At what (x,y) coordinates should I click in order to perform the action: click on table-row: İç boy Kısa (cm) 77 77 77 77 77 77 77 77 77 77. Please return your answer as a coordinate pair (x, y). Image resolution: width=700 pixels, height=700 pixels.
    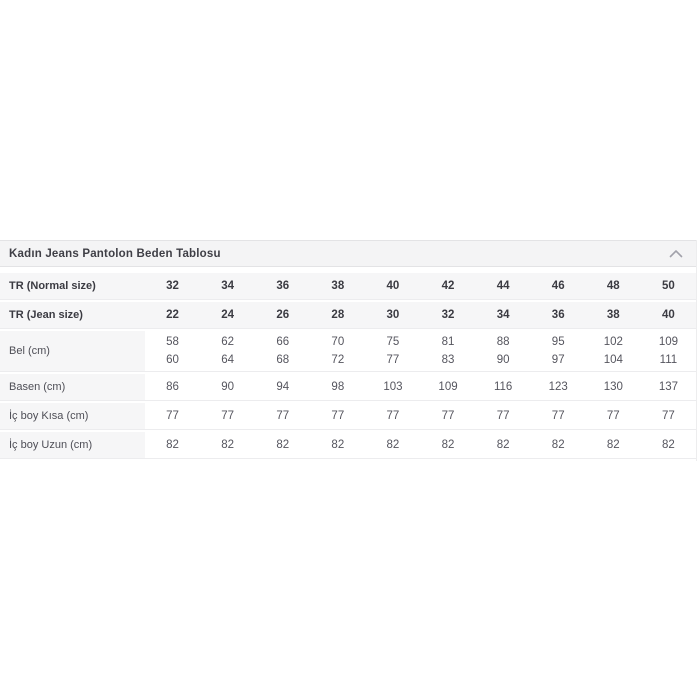
    Looking at the image, I should click on (348, 416).